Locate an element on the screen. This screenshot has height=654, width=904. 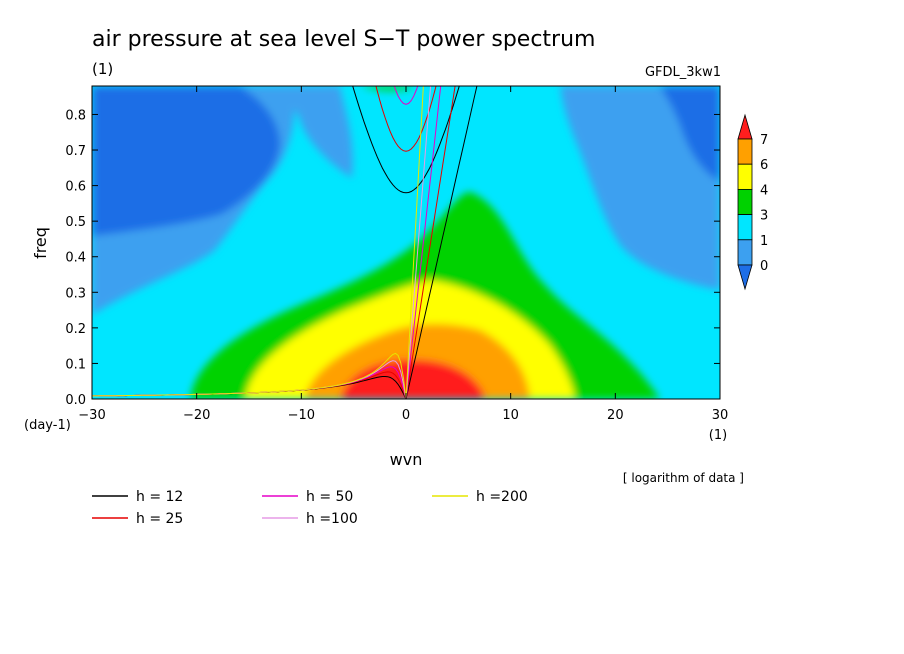
colorbar-min-triangle is located at coordinates (745, 277).